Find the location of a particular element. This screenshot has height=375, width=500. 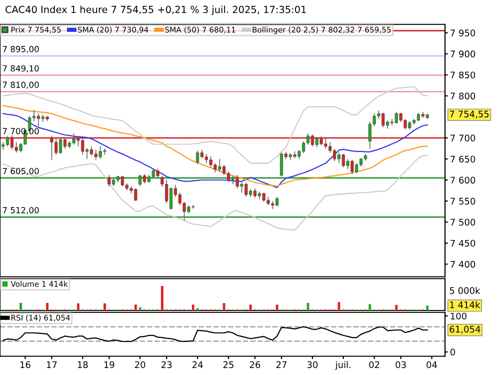

x-tick-label: 18 is located at coordinates (83, 364).